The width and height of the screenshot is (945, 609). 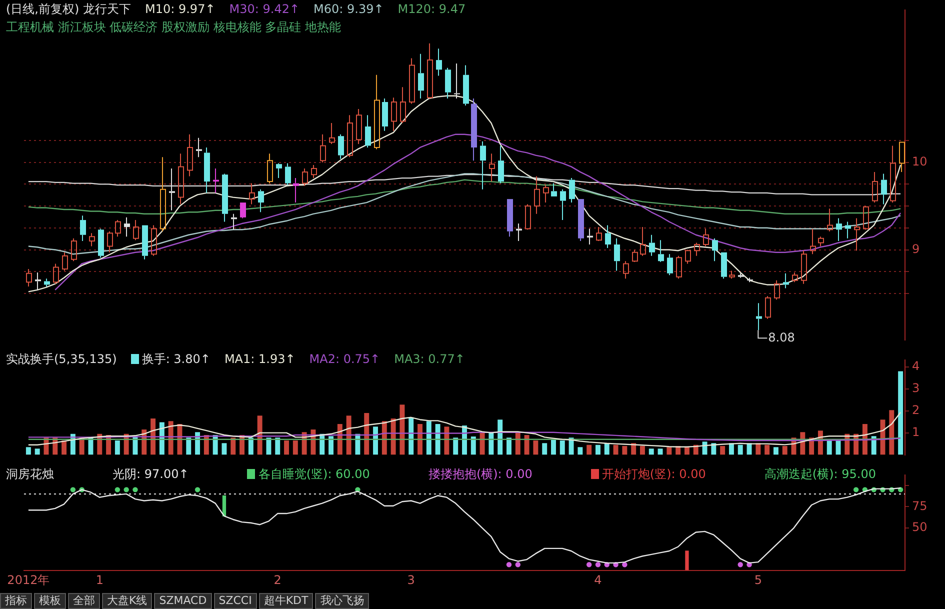 I want to click on text: SZMACD, so click(x=183, y=601).